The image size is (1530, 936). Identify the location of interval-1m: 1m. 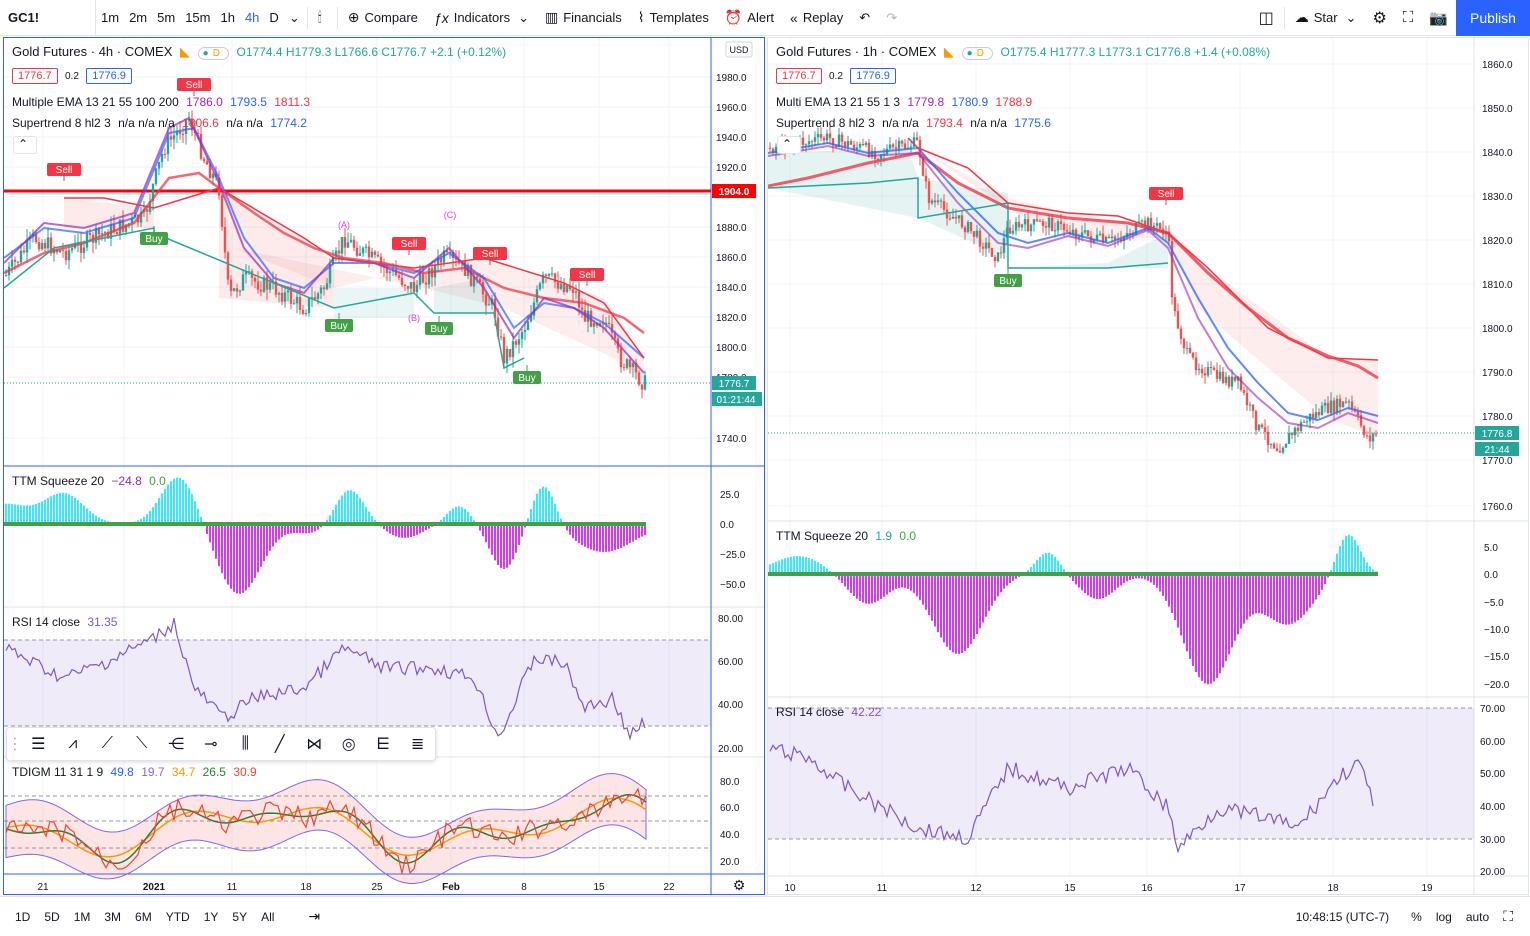
(110, 17).